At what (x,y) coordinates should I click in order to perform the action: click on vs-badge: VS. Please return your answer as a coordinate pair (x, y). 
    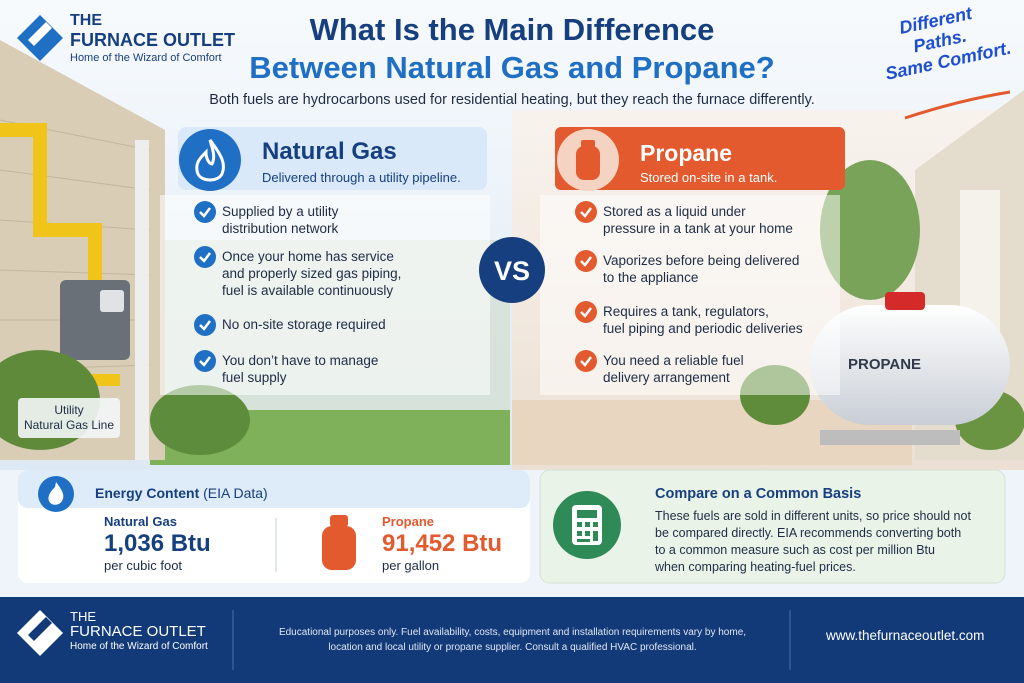
    Looking at the image, I should click on (512, 271).